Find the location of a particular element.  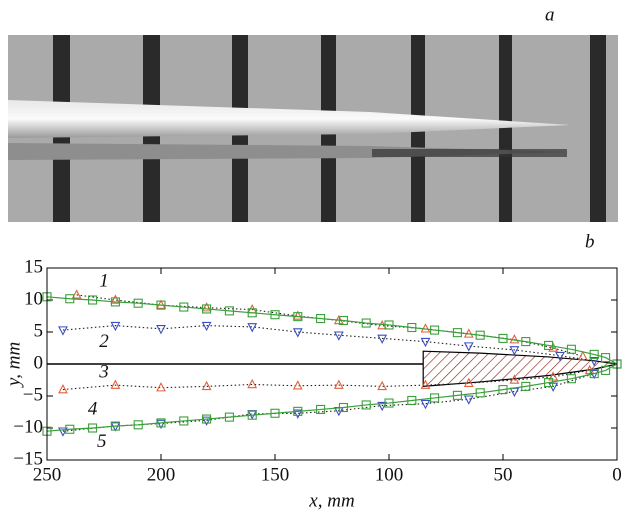

y-tick-label: −10 is located at coordinates (28, 426).